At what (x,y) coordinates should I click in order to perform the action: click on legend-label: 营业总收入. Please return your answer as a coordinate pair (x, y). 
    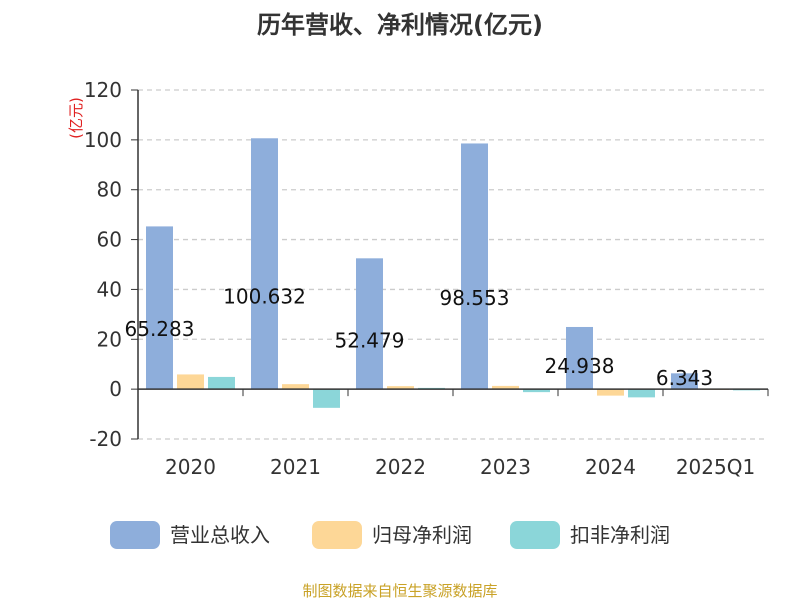
    Looking at the image, I should click on (220, 535).